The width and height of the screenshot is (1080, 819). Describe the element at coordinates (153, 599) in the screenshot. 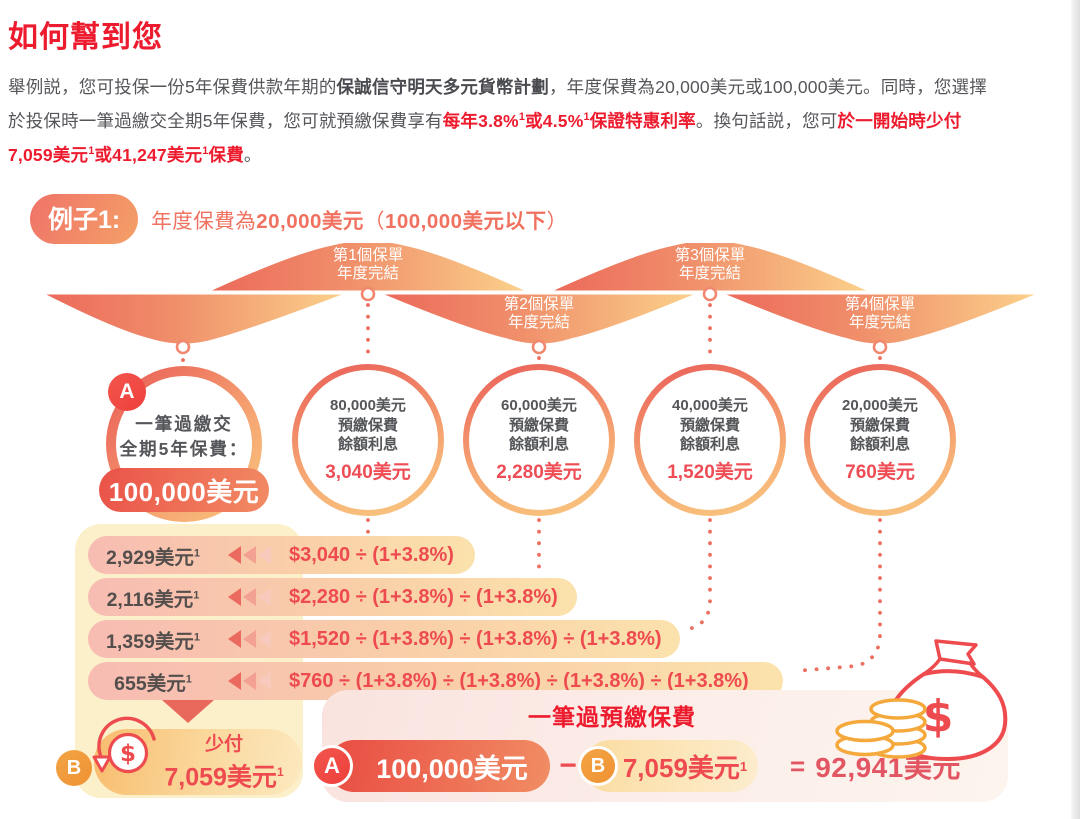

I see `row-amount: 2,116美元1` at that location.